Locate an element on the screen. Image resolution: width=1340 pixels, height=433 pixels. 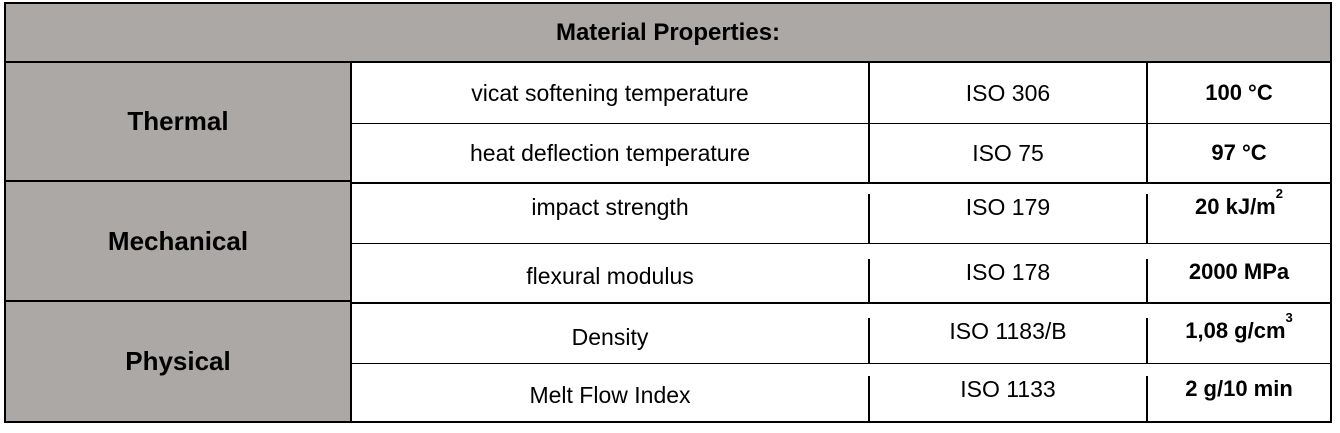
value-cell: 1,08 g/cm 3 is located at coordinates (1239, 326).